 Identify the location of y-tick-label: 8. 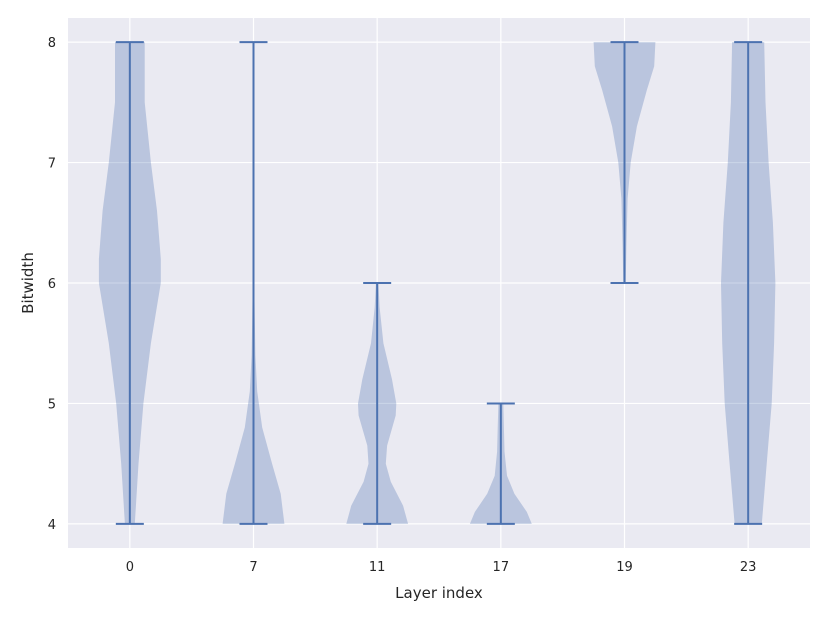
(52, 43).